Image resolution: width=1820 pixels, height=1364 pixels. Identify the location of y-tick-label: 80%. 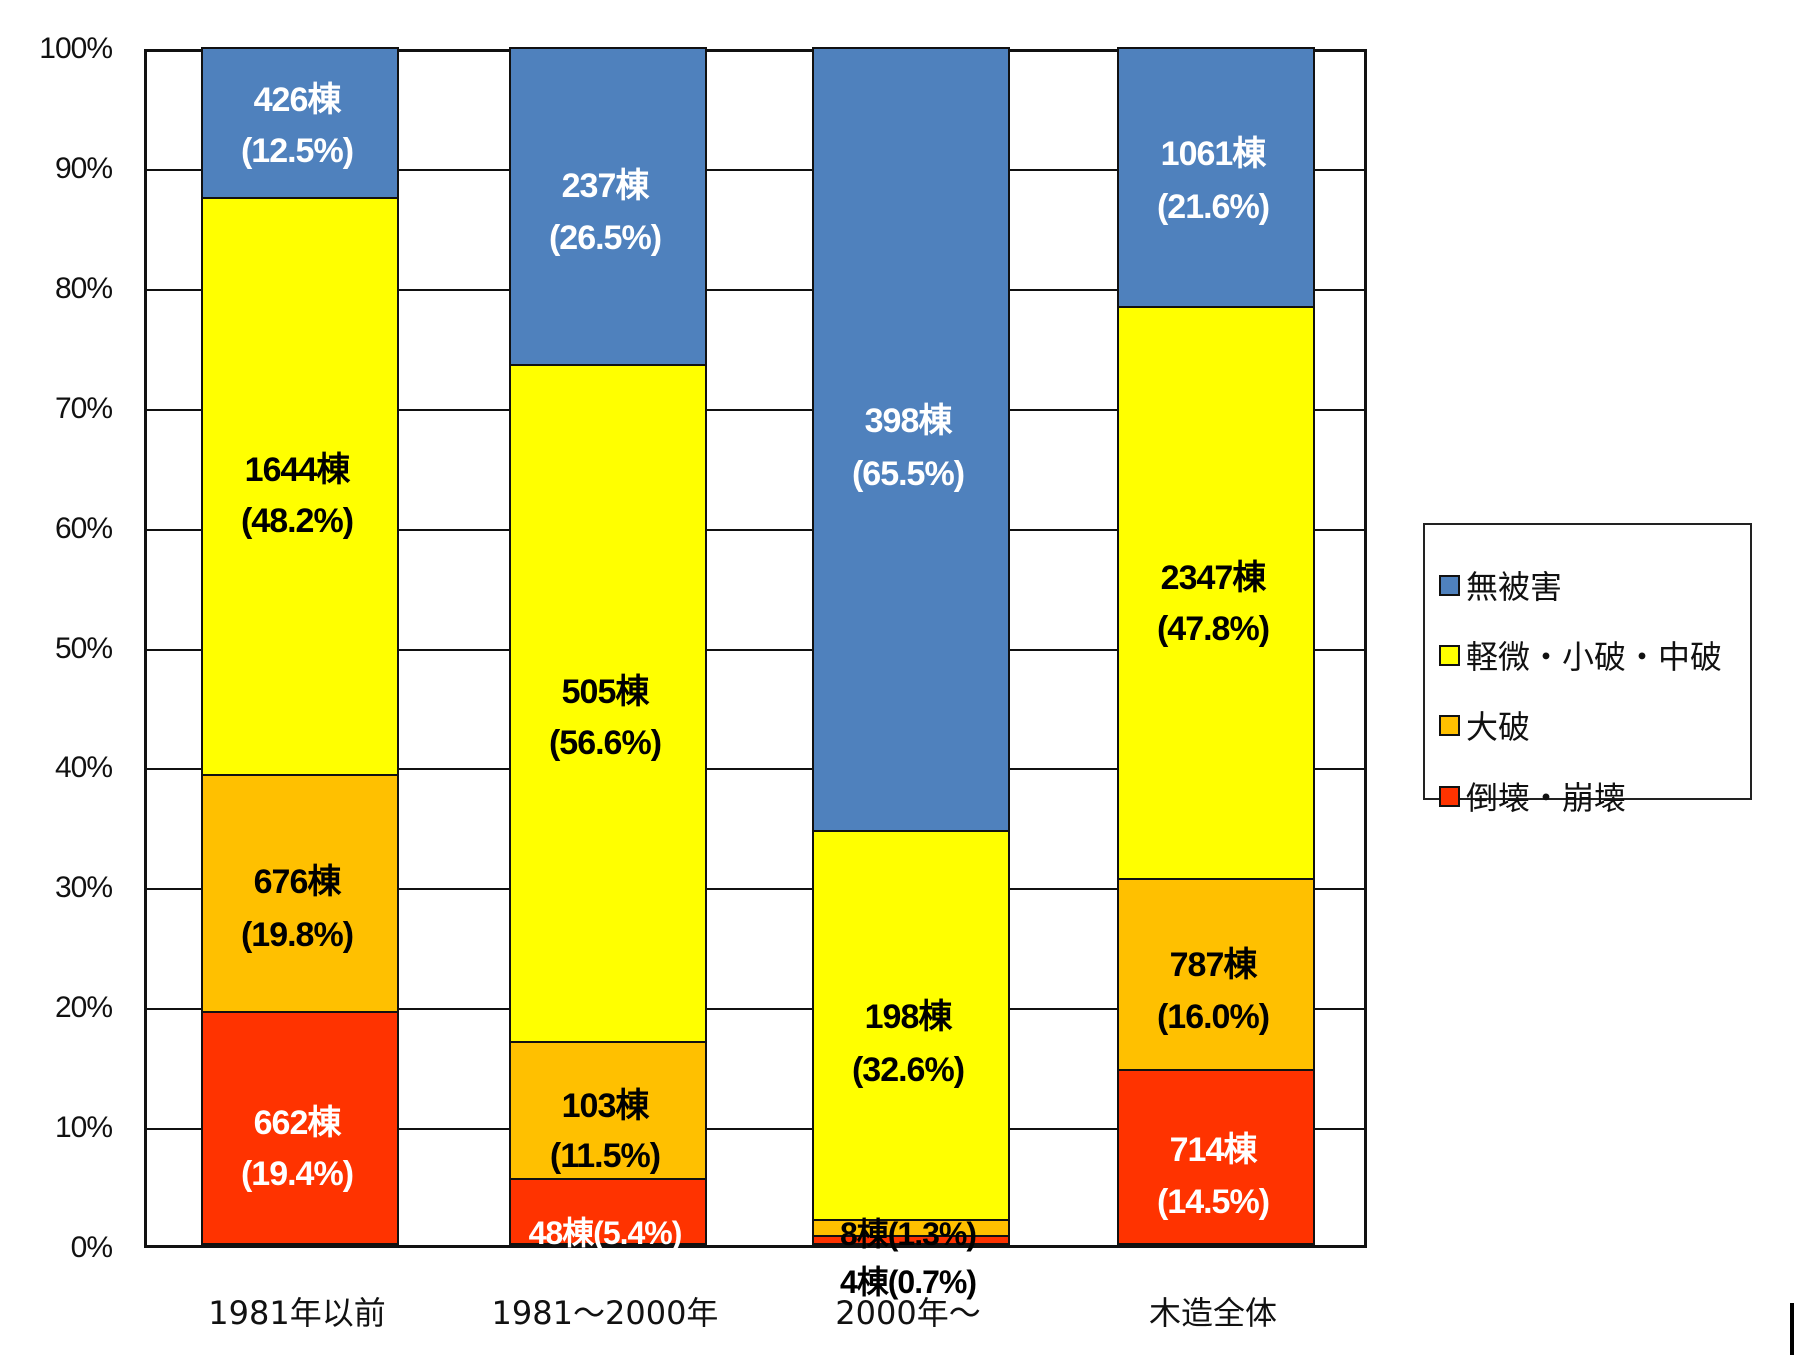
(83, 288).